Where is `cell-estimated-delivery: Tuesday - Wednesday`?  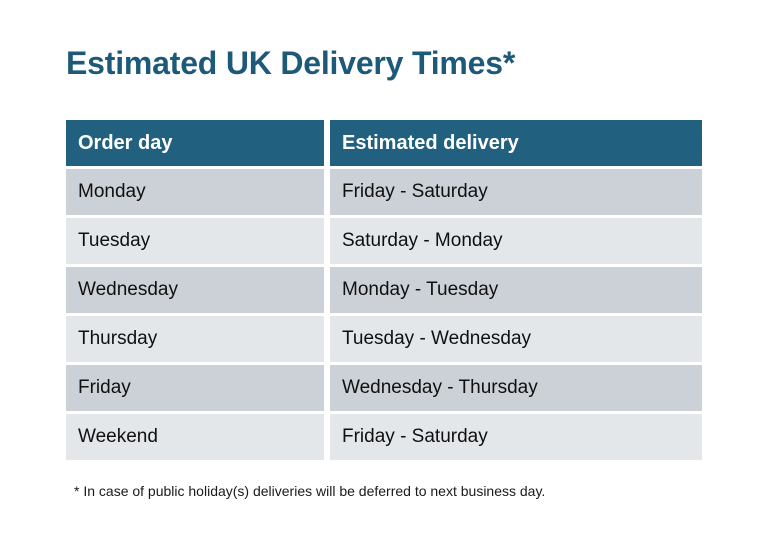 cell-estimated-delivery: Tuesday - Wednesday is located at coordinates (516, 339).